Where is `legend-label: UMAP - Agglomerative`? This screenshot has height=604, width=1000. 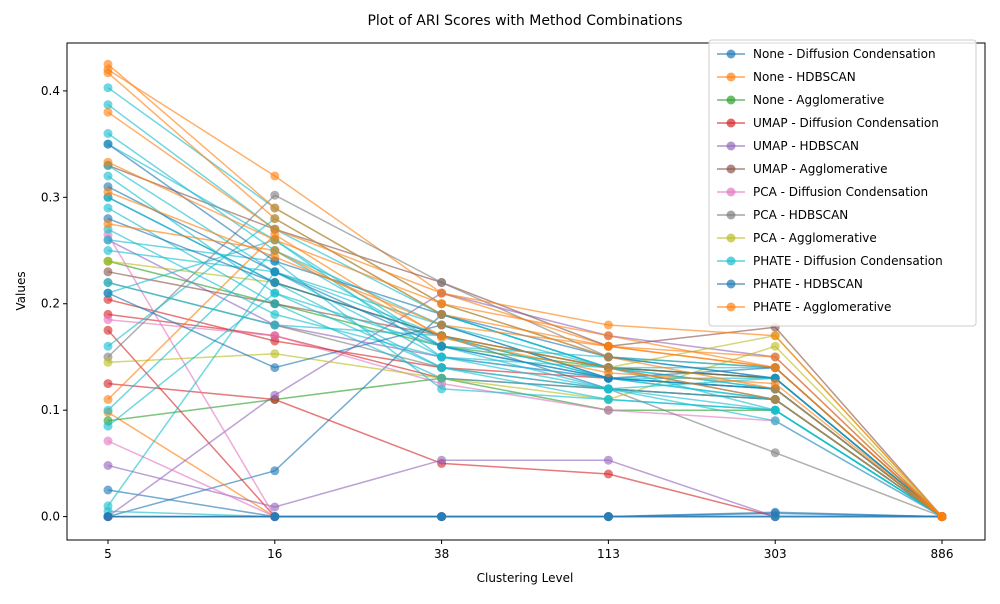
legend-label: UMAP - Agglomerative is located at coordinates (820, 169).